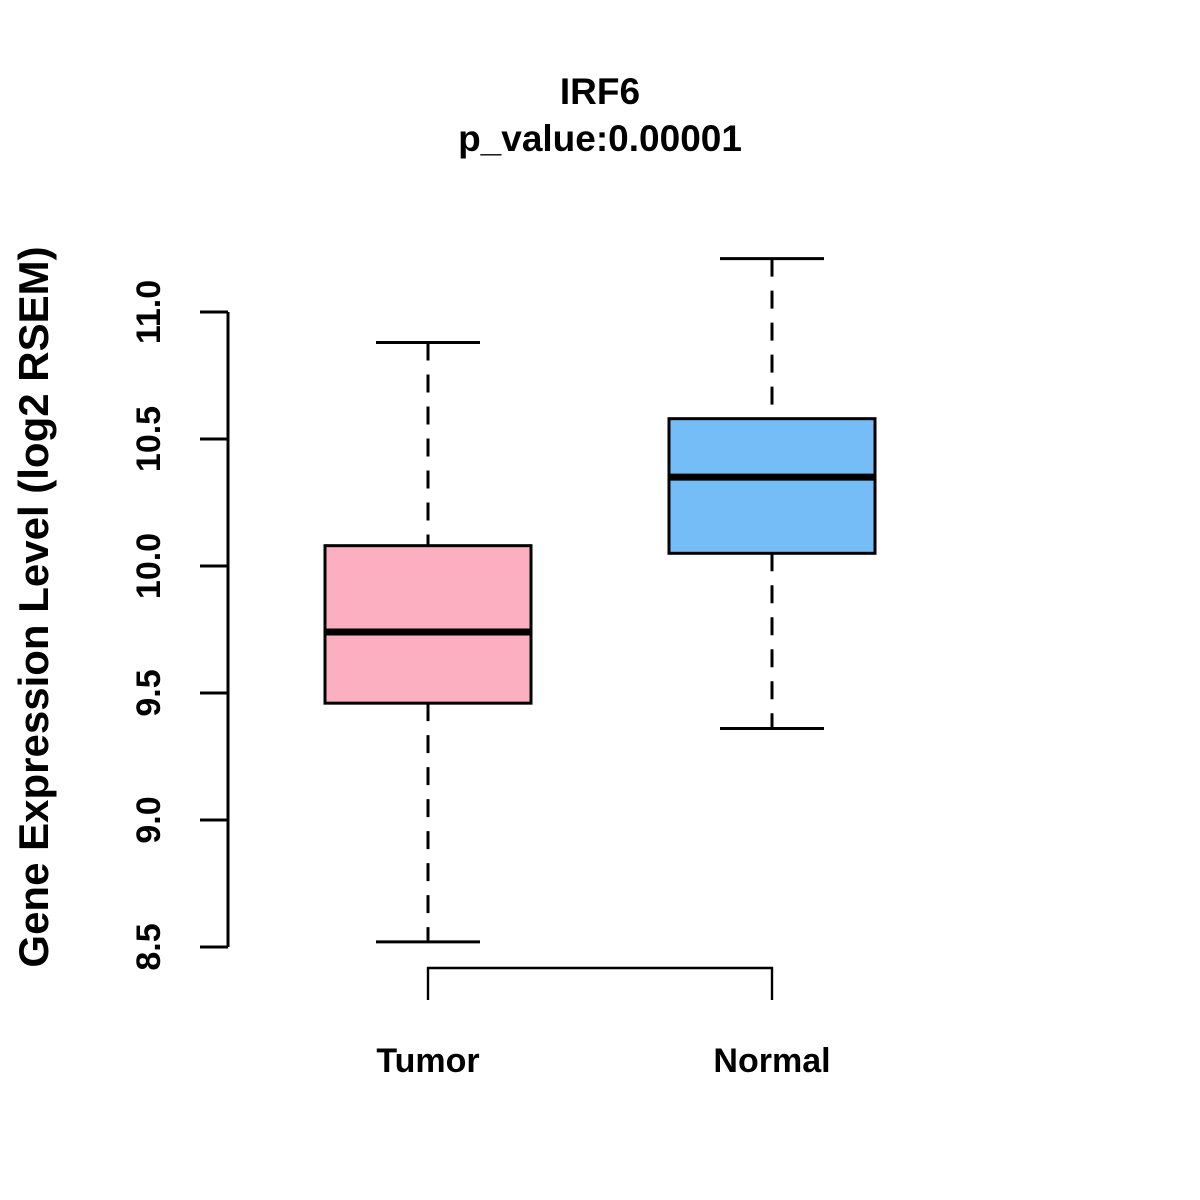 The image size is (1200, 1200). I want to click on box-group-tumor, so click(428, 642).